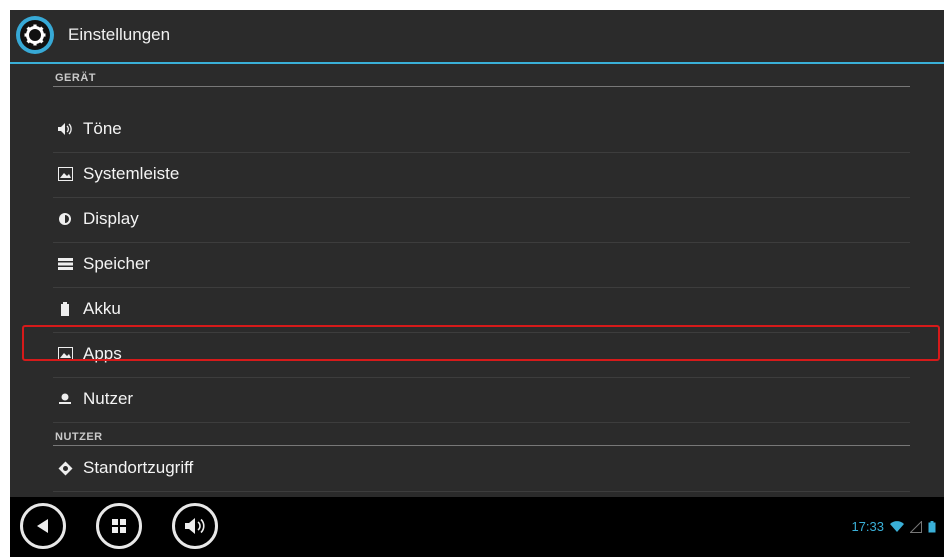 The height and width of the screenshot is (557, 944). Describe the element at coordinates (477, 527) in the screenshot. I see `navigation-bar: 17:33` at that location.